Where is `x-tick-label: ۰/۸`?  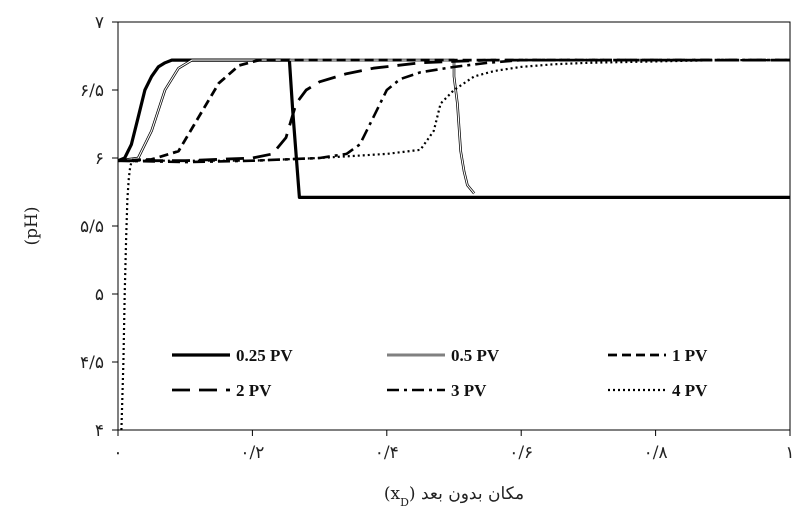 x-tick-label: ۰/۸ is located at coordinates (656, 453).